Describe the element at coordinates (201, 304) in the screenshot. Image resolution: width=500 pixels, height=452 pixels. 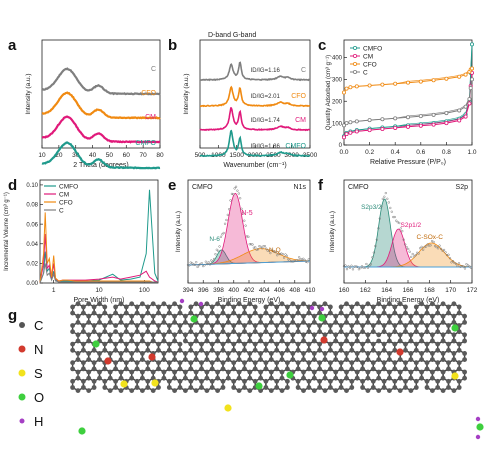
I see `hydrogen-atom` at that location.